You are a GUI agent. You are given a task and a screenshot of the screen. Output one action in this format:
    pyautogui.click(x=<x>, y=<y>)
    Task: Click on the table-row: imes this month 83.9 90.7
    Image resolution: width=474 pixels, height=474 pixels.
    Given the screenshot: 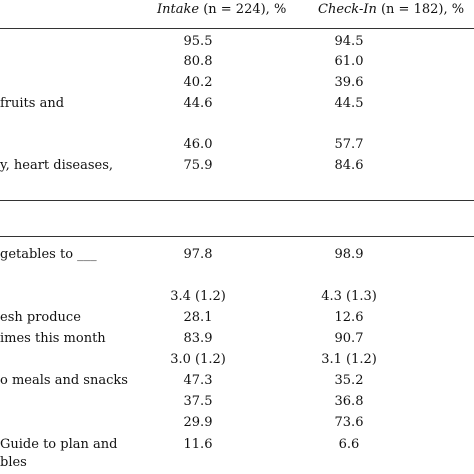 What is the action you would take?
    pyautogui.click(x=237, y=339)
    